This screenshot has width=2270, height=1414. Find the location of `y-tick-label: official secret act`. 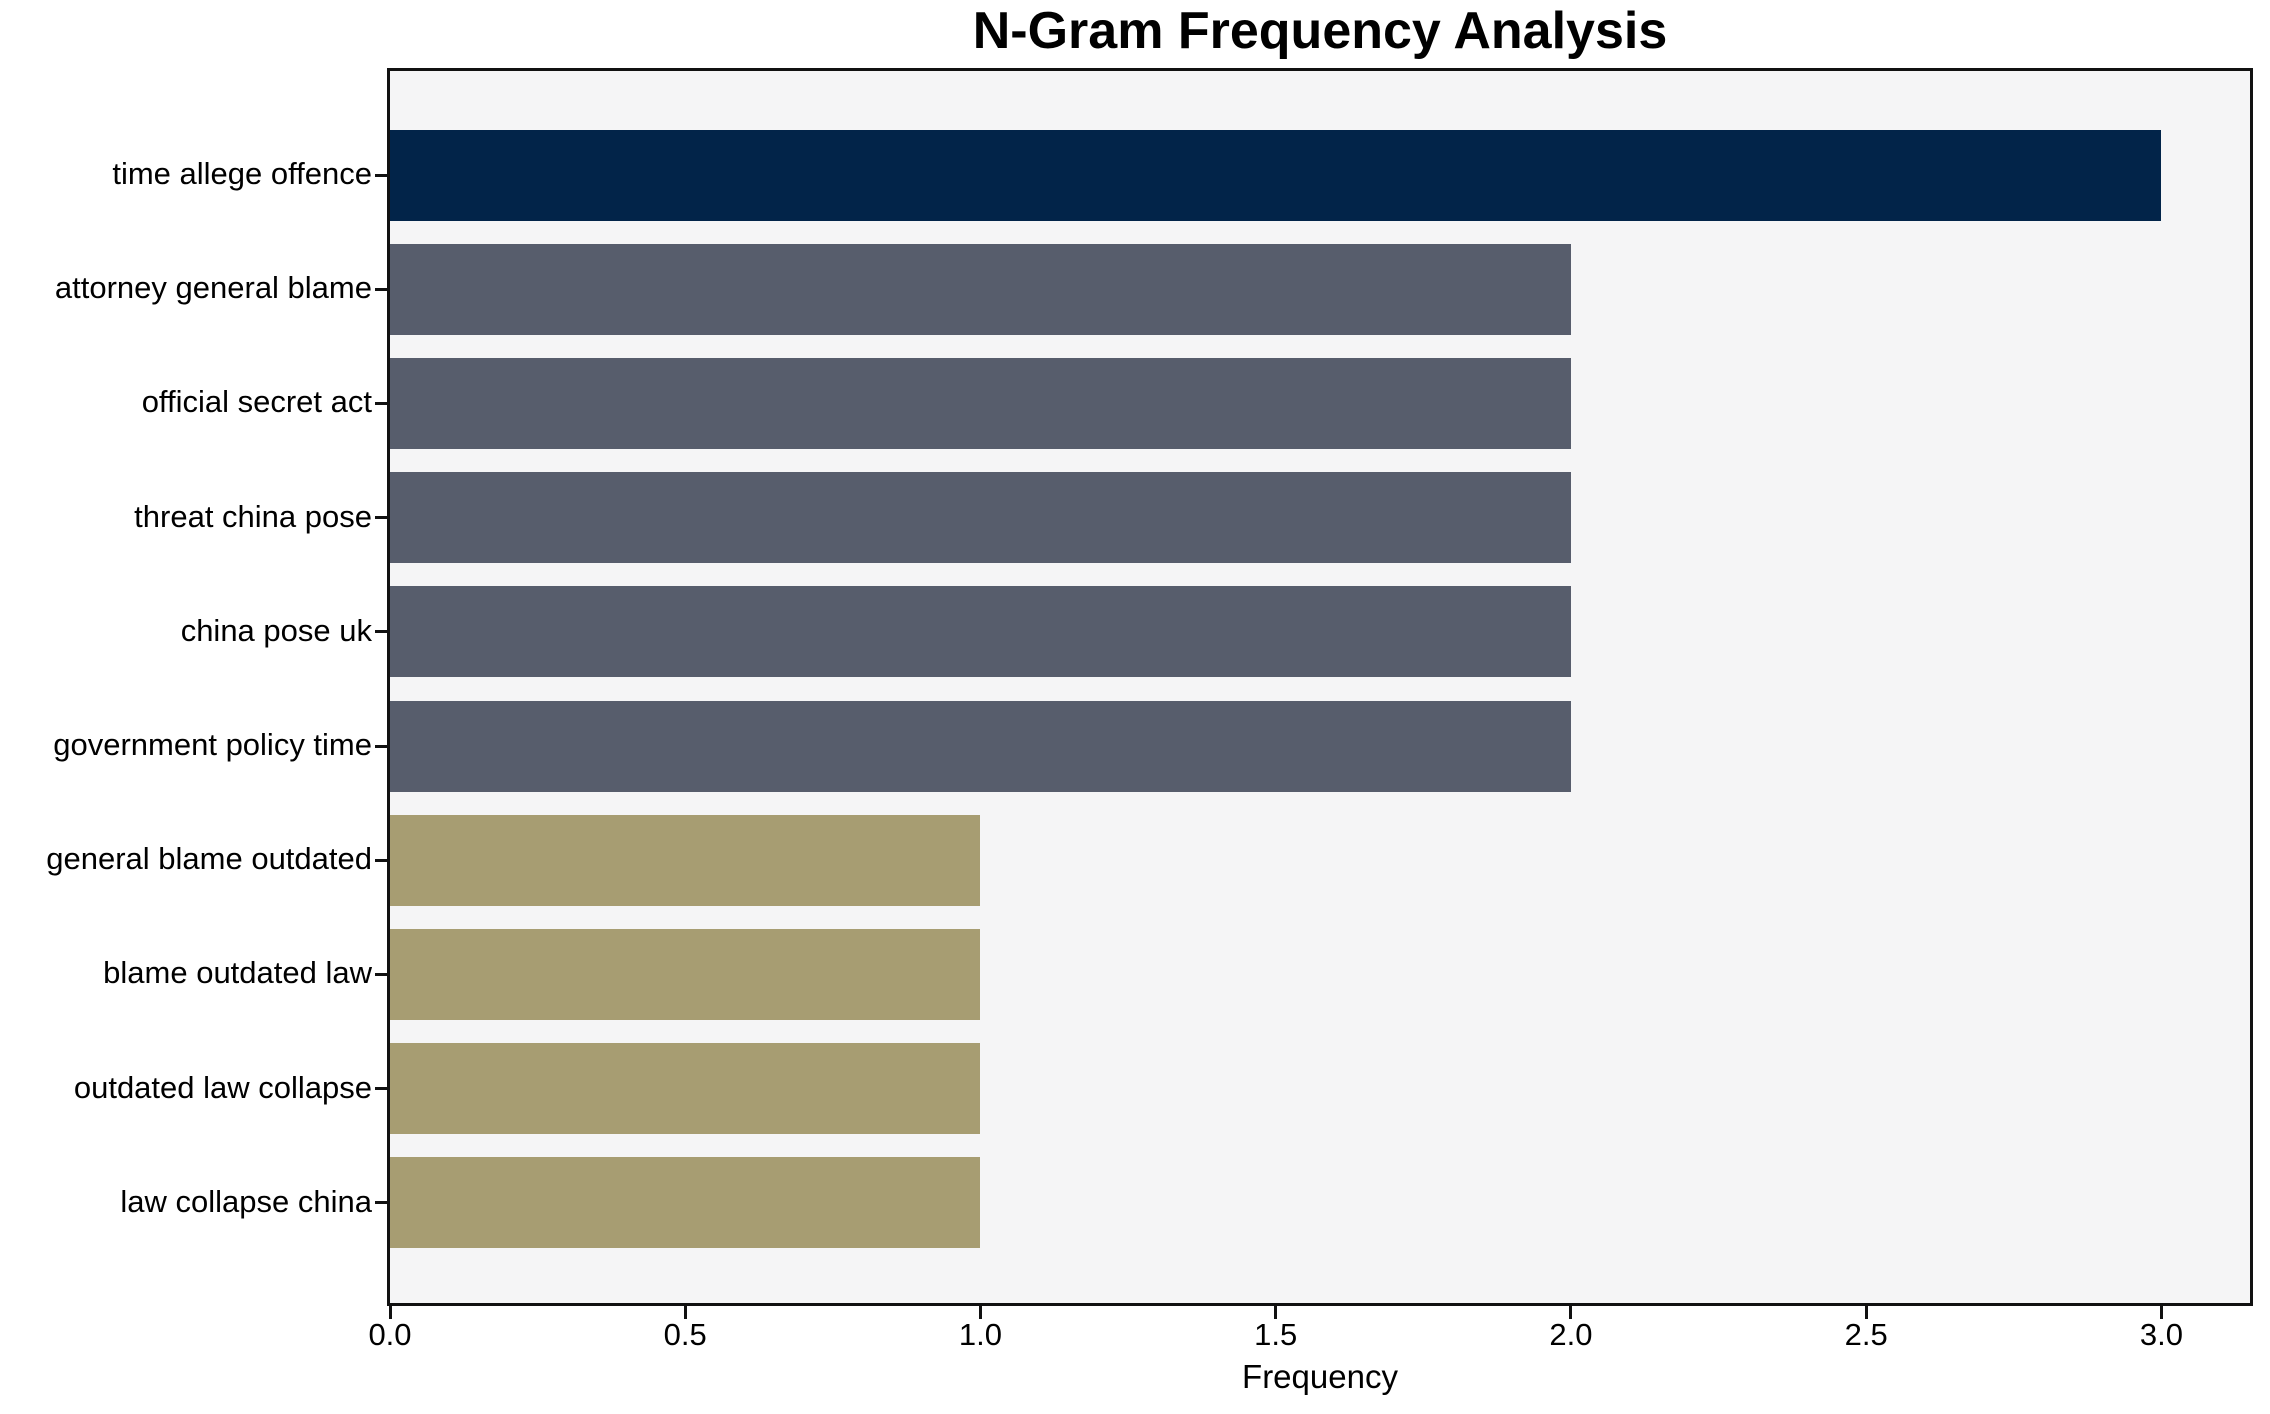

y-tick-label: official secret act is located at coordinates (256, 402).